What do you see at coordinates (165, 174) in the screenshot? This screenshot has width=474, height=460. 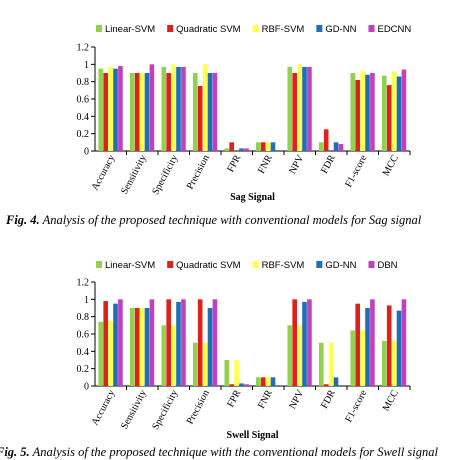 I see `x-tick-label-2: Specificity` at bounding box center [165, 174].